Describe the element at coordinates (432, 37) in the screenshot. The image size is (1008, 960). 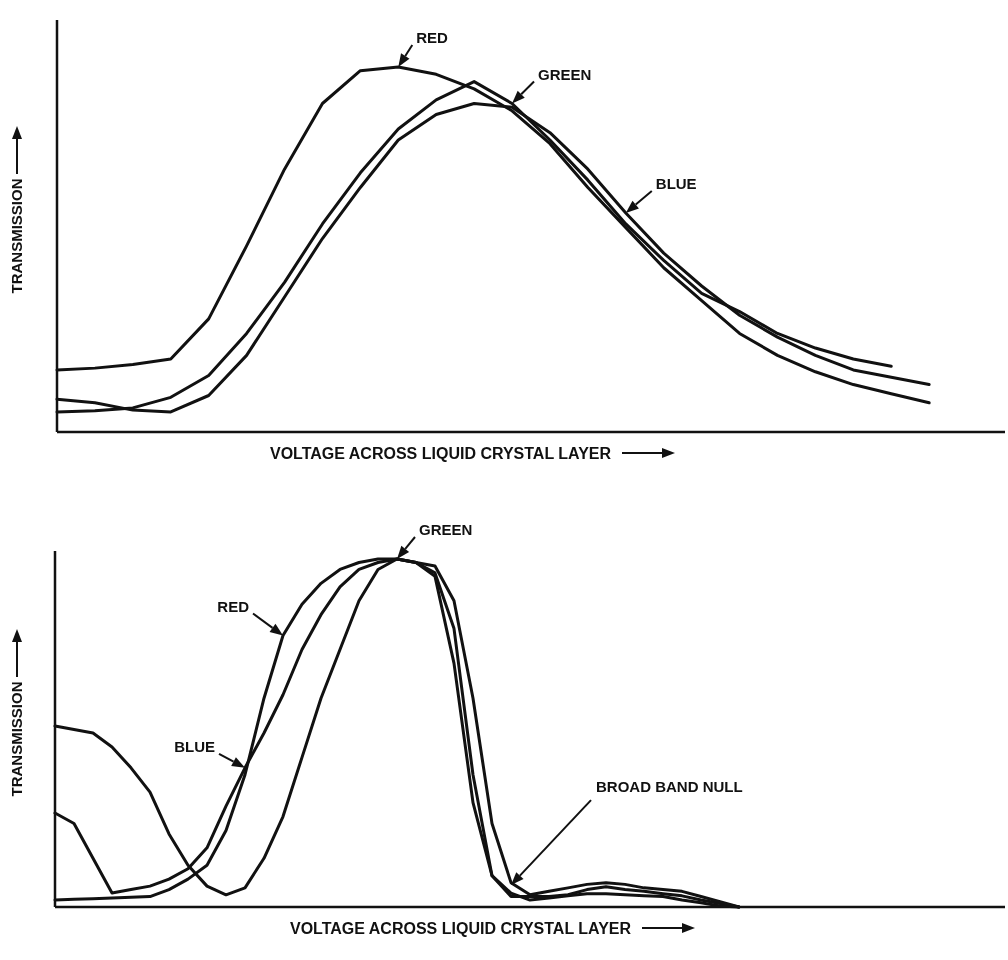
I see `series-label: RED` at that location.